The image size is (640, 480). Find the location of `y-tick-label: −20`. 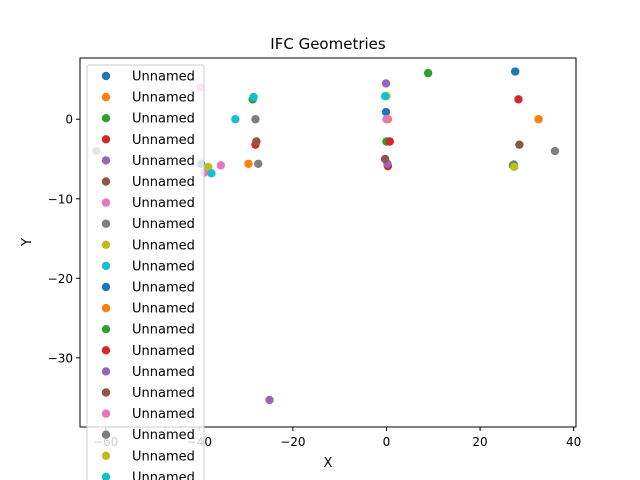

y-tick-label: −20 is located at coordinates (60, 279).